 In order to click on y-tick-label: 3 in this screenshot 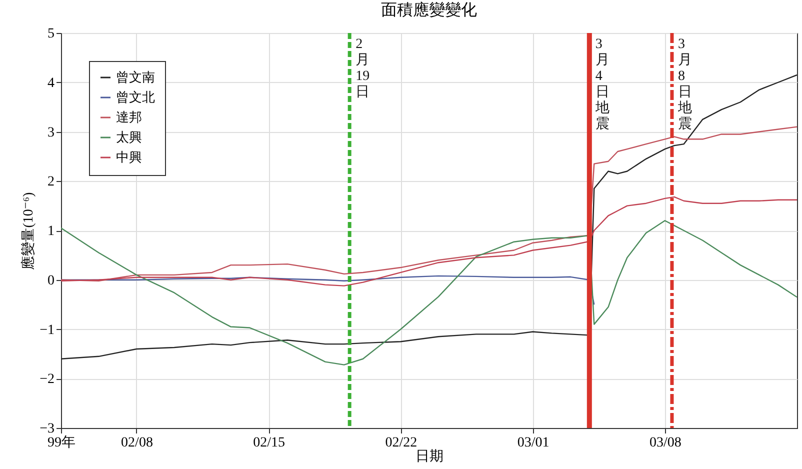, I will do `click(51, 132)`.